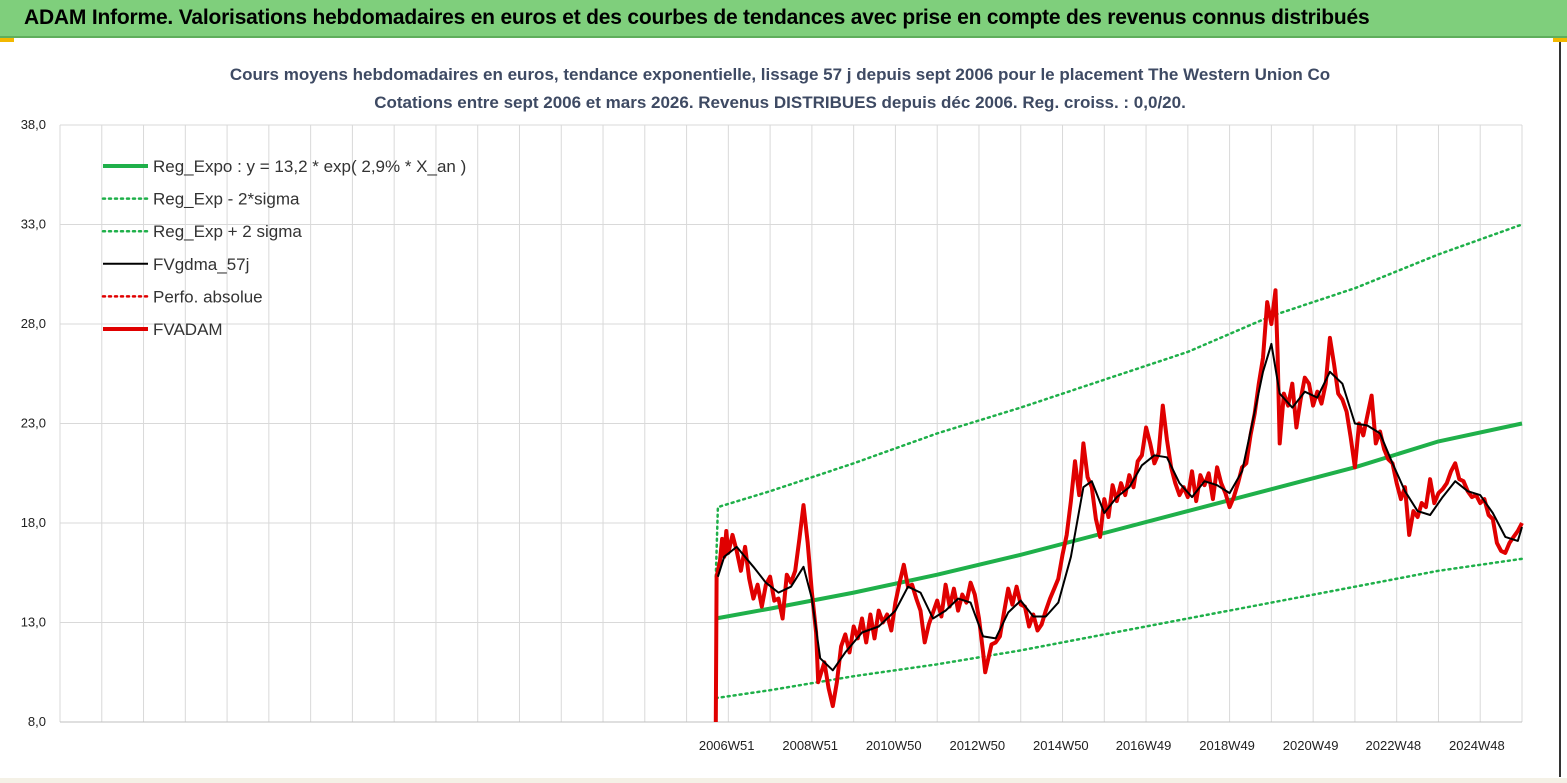 The width and height of the screenshot is (1567, 783). Describe the element at coordinates (810, 745) in the screenshot. I see `x-tick-label: 2008W51` at that location.